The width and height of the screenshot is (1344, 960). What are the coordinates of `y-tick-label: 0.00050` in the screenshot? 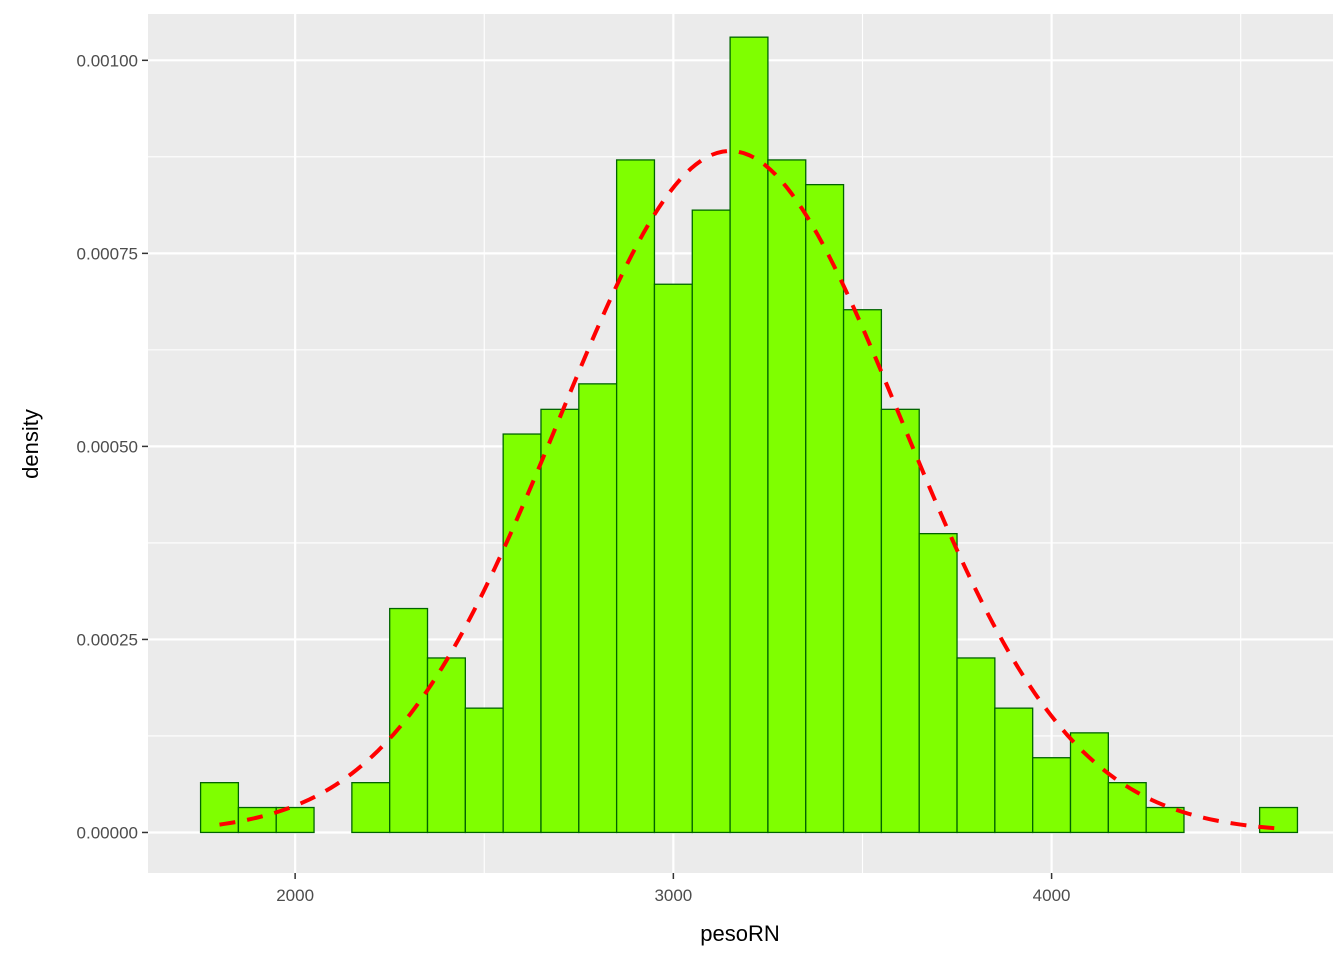 It's located at (107, 446).